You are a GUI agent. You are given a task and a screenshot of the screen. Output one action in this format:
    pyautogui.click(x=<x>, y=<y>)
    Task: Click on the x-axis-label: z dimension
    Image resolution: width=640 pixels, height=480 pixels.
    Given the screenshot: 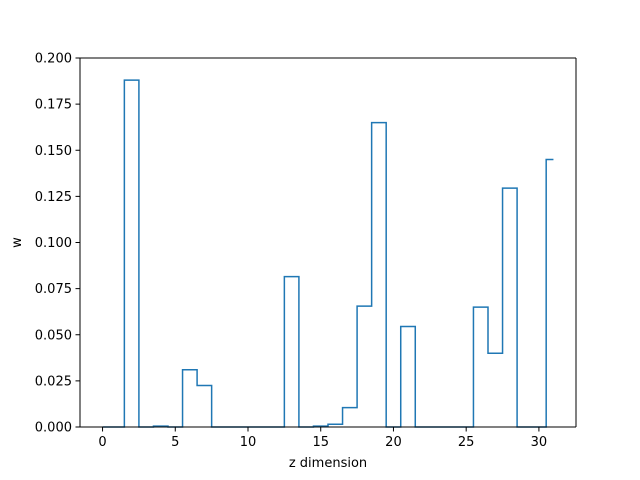 What is the action you would take?
    pyautogui.click(x=328, y=463)
    